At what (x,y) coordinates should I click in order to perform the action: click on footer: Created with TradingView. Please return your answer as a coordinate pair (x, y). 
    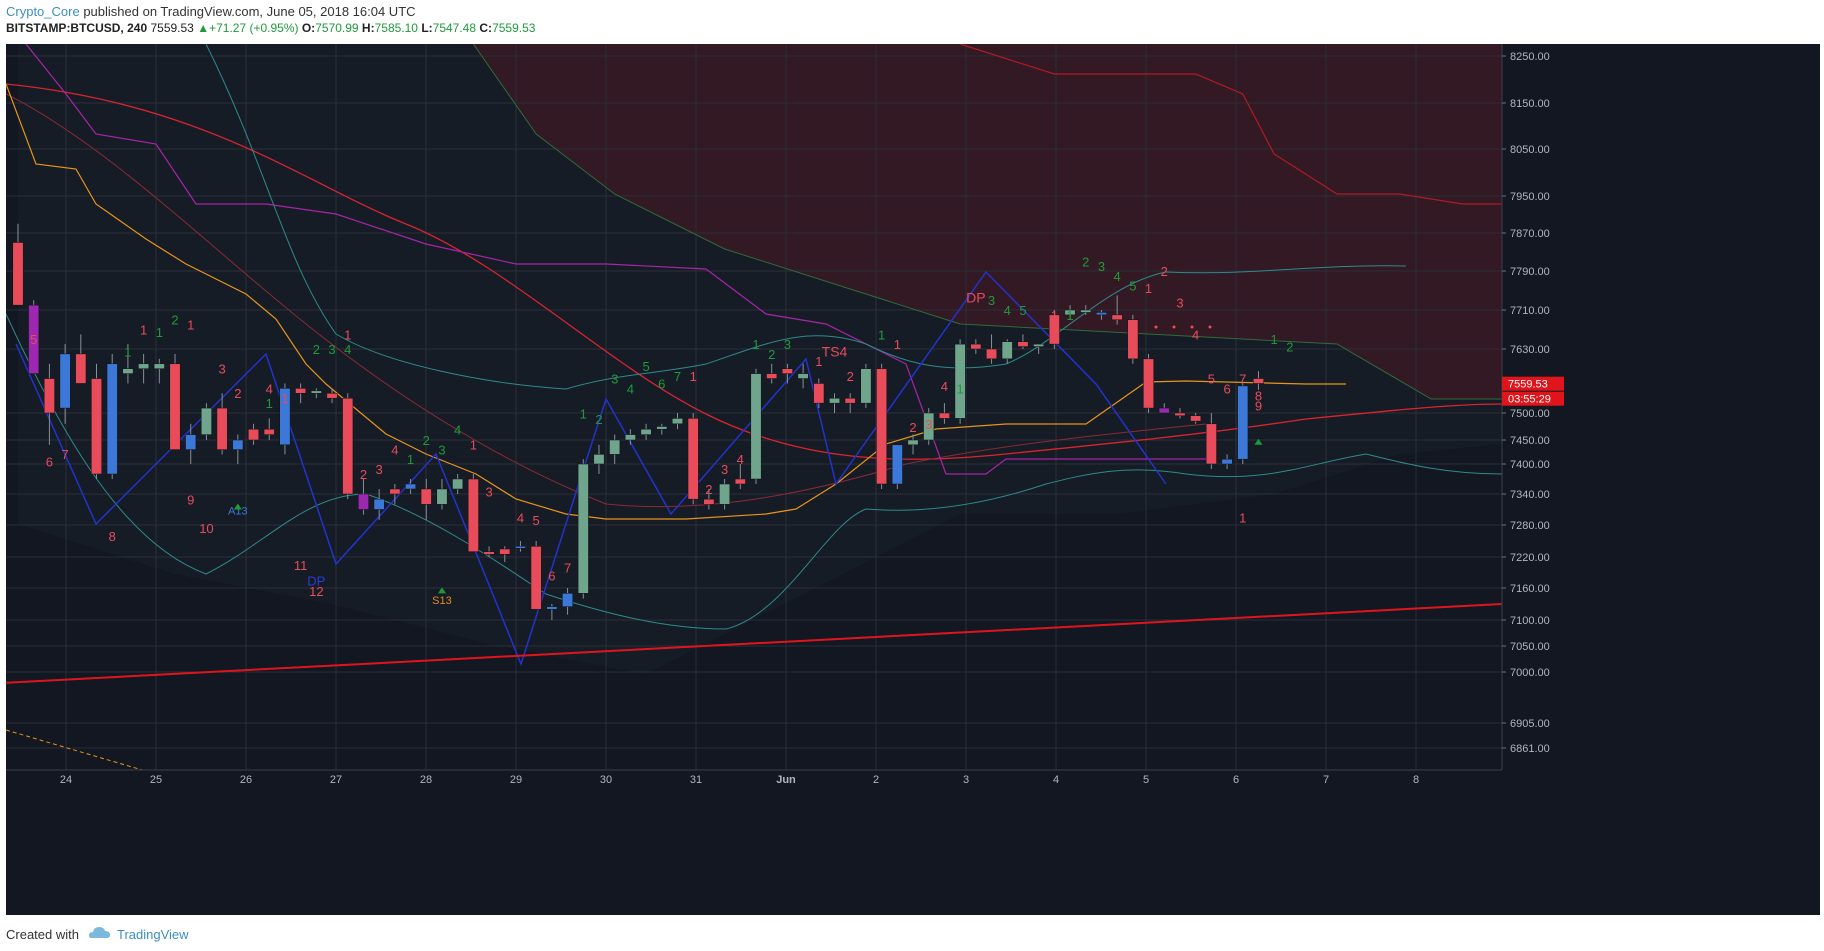
    Looking at the image, I should click on (912, 933).